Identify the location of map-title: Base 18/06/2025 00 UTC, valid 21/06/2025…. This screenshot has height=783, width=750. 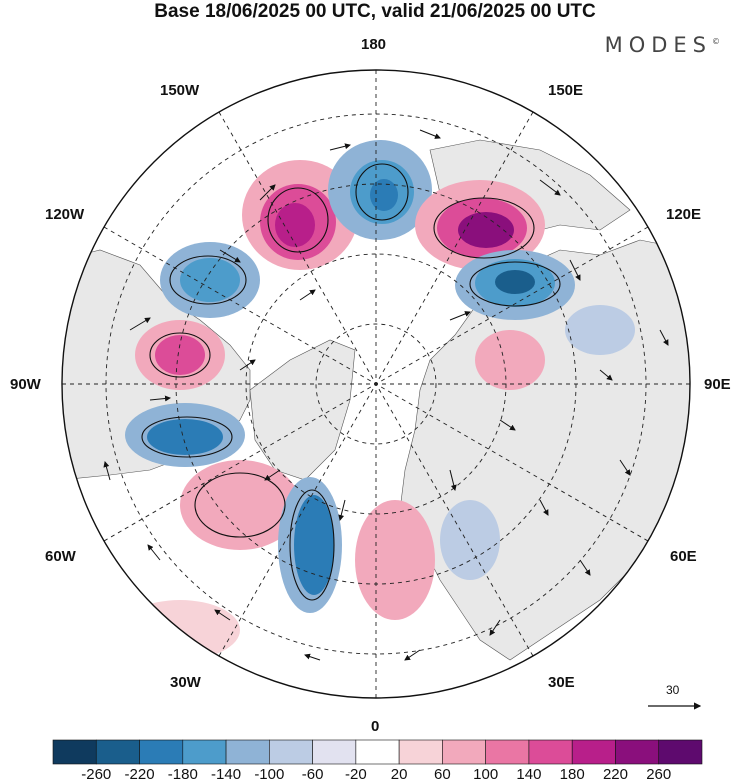
(375, 11).